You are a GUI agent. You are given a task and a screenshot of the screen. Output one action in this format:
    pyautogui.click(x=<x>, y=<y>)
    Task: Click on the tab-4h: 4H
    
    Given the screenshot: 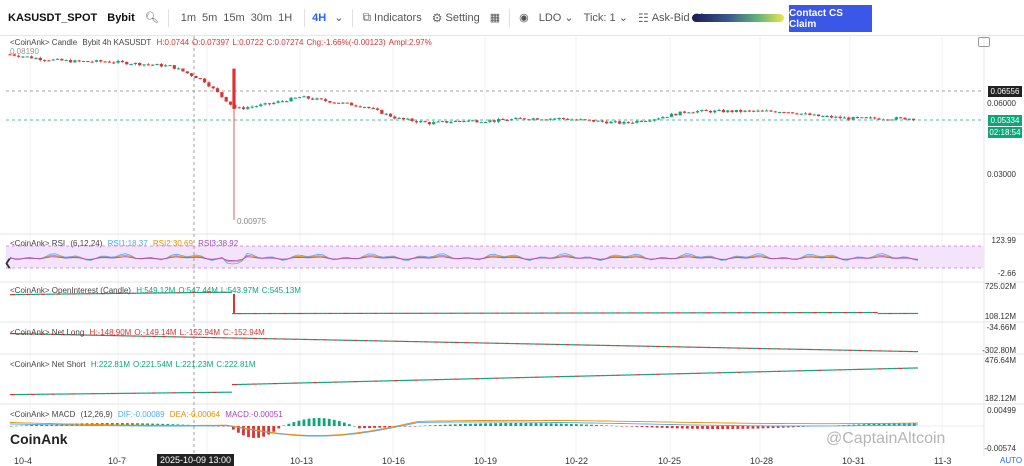 What is the action you would take?
    pyautogui.click(x=319, y=17)
    